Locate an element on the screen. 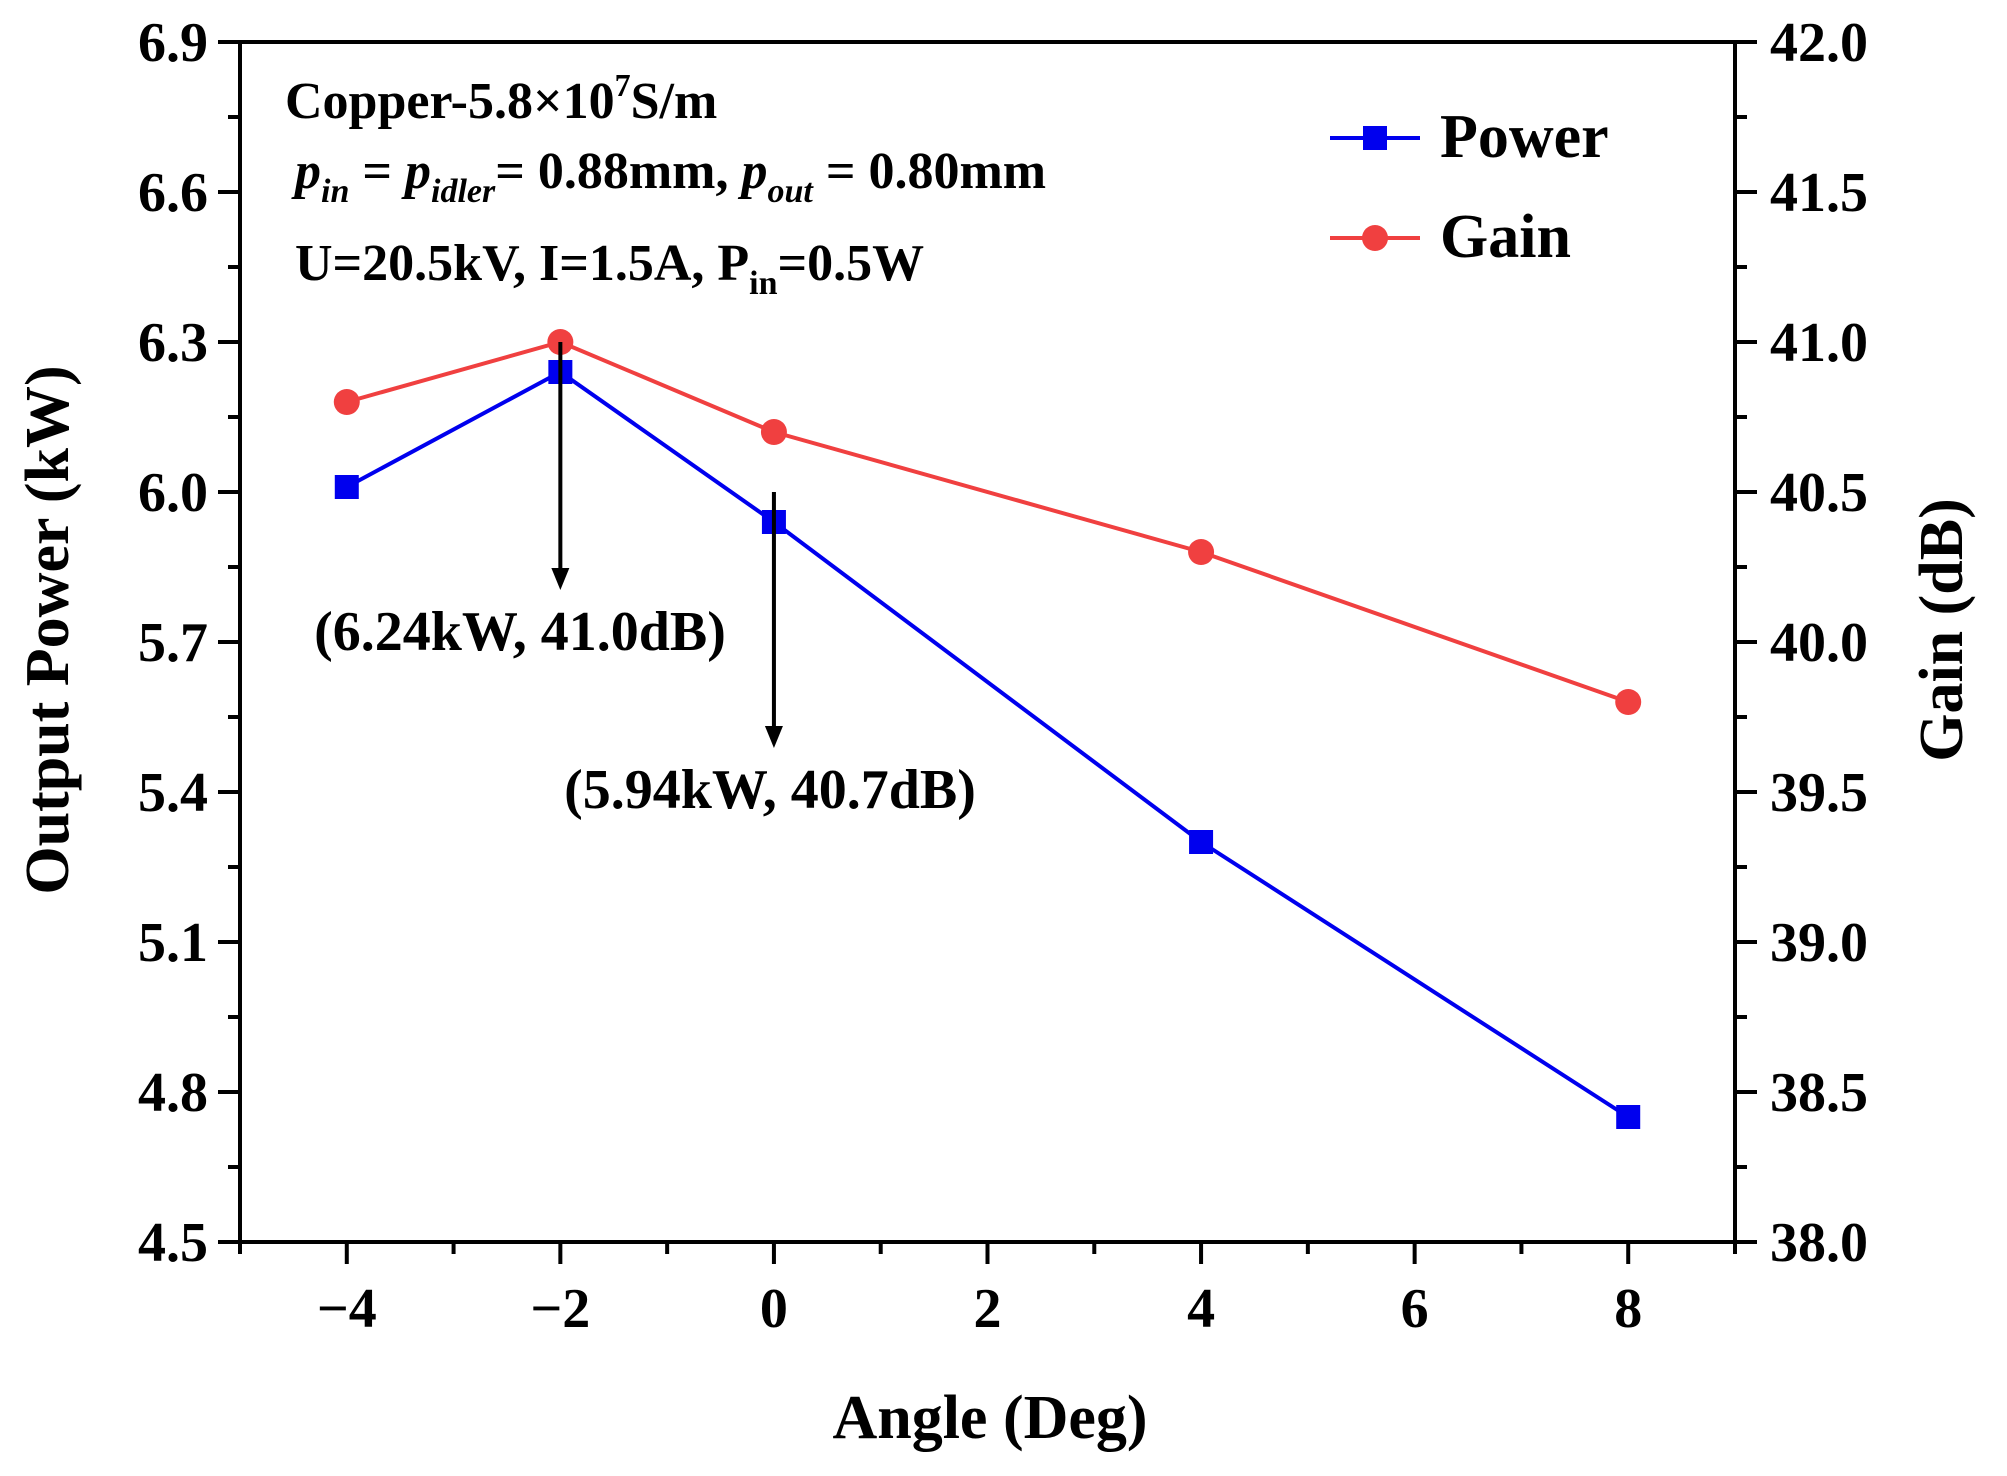 This screenshot has height=1476, width=2007. legend-power-marker is located at coordinates (1375, 138).